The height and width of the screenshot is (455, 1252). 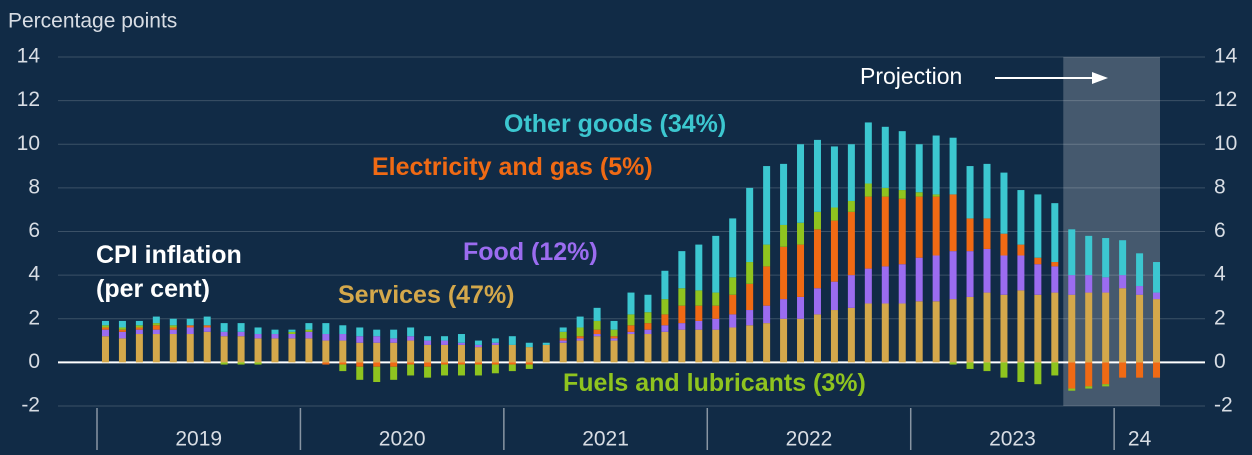 What do you see at coordinates (1111, 231) in the screenshot?
I see `projection-shade` at bounding box center [1111, 231].